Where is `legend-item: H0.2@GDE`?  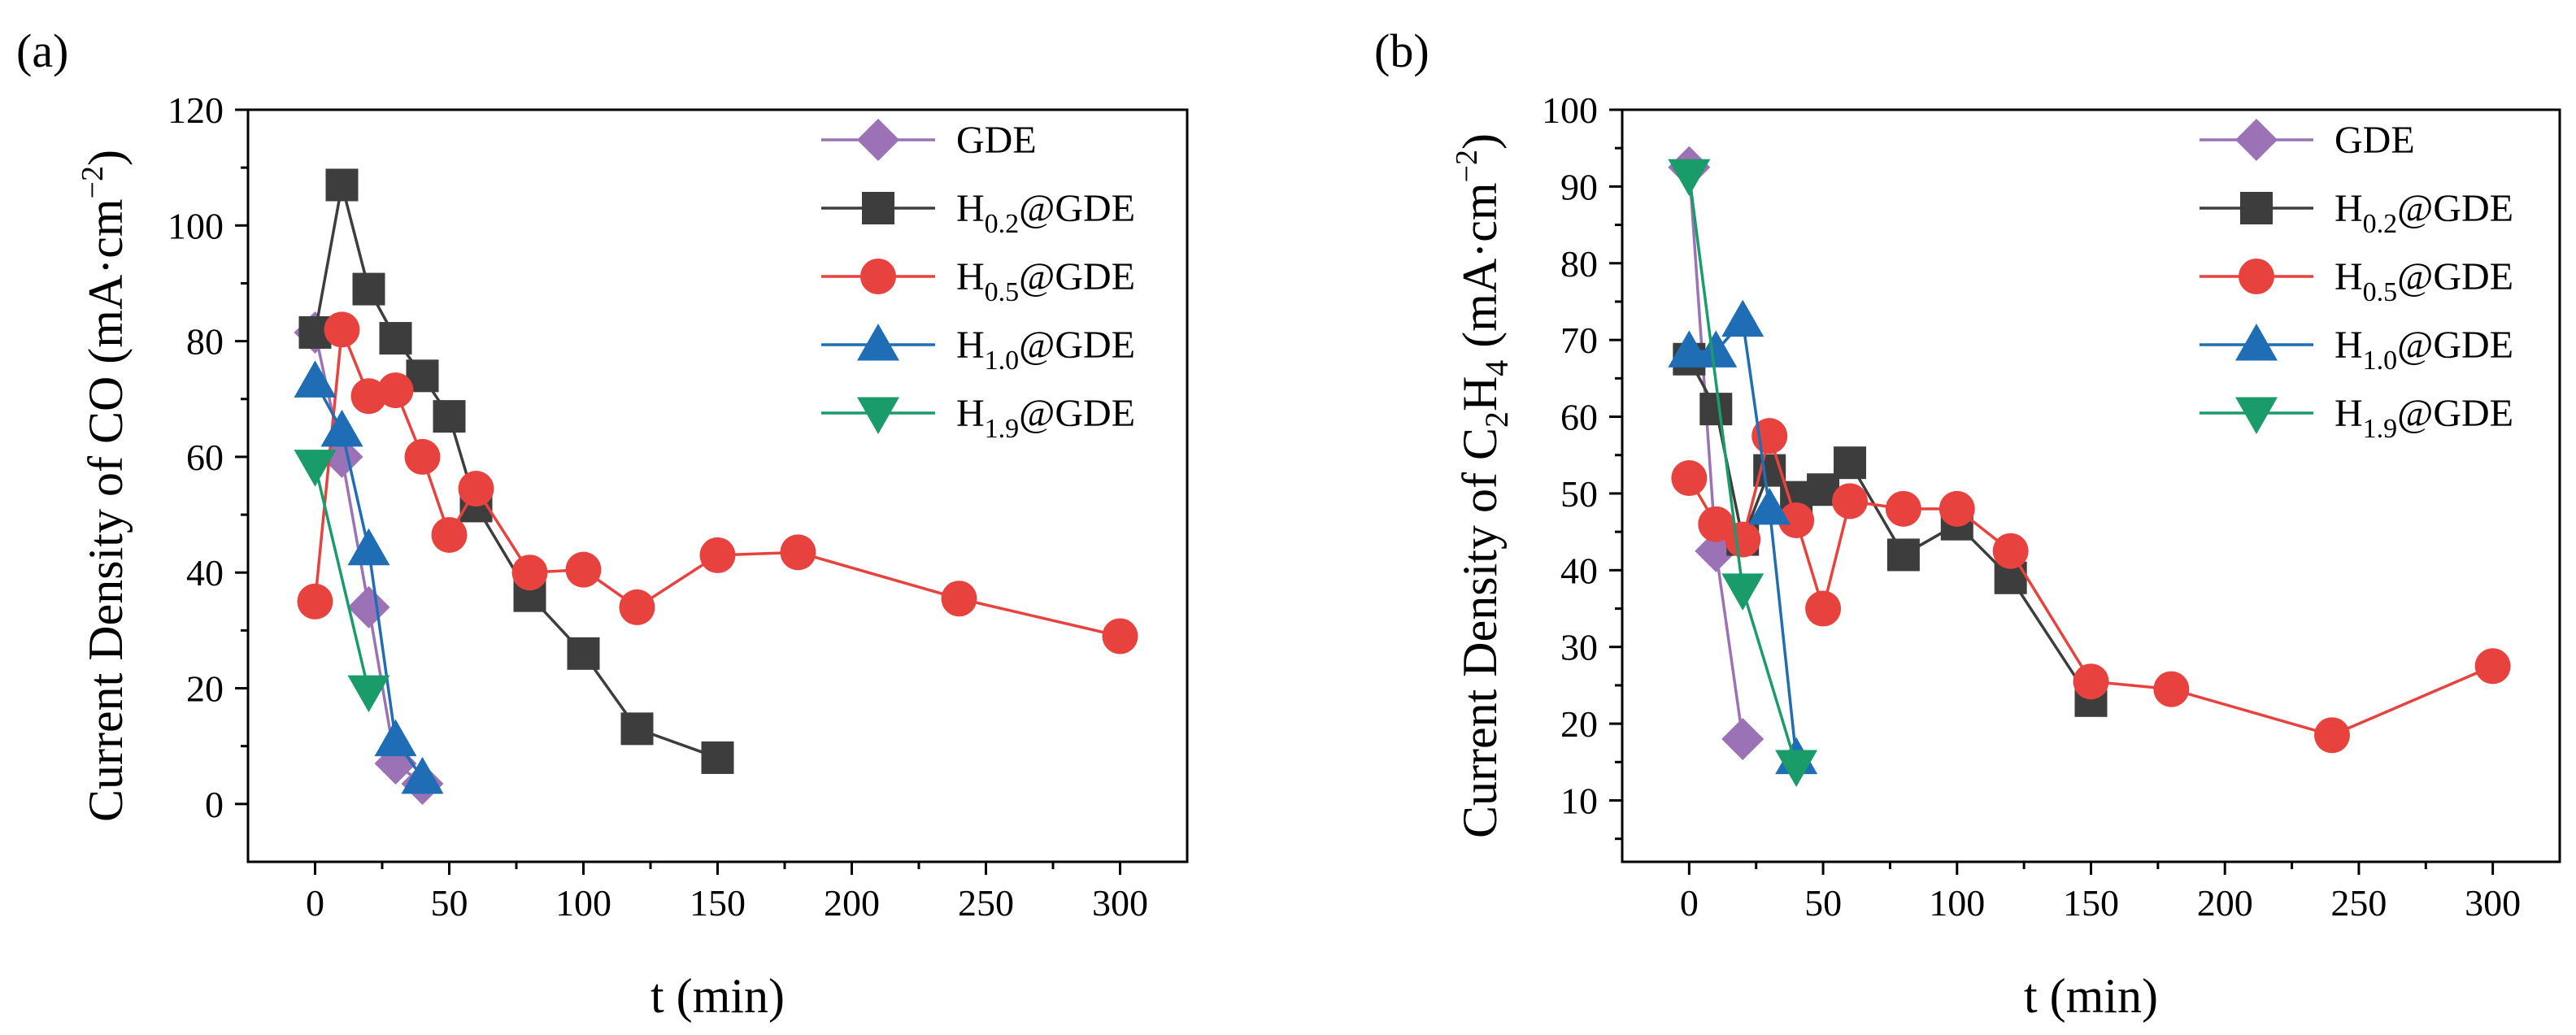
legend-item: H0.2@GDE is located at coordinates (2357, 213).